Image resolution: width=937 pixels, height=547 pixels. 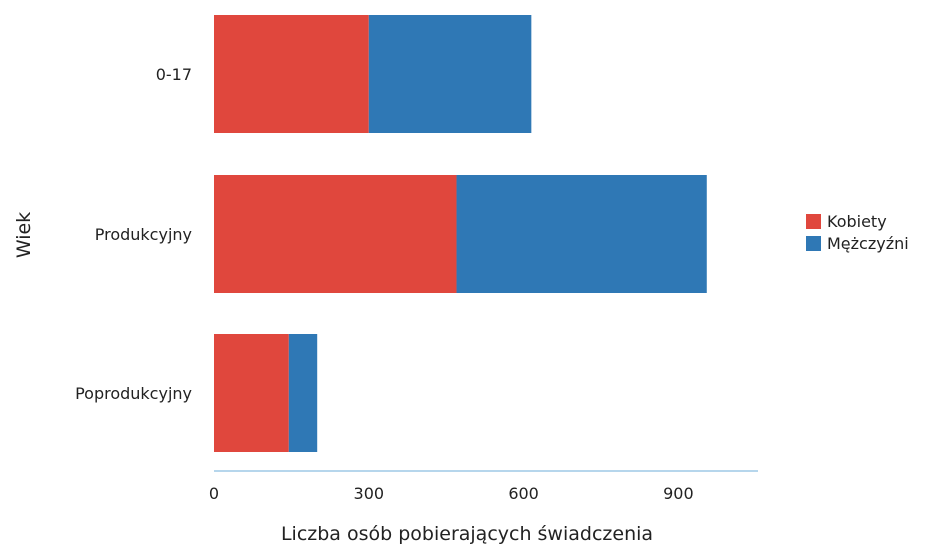 I want to click on x-tick-label: 900, so click(x=678, y=493).